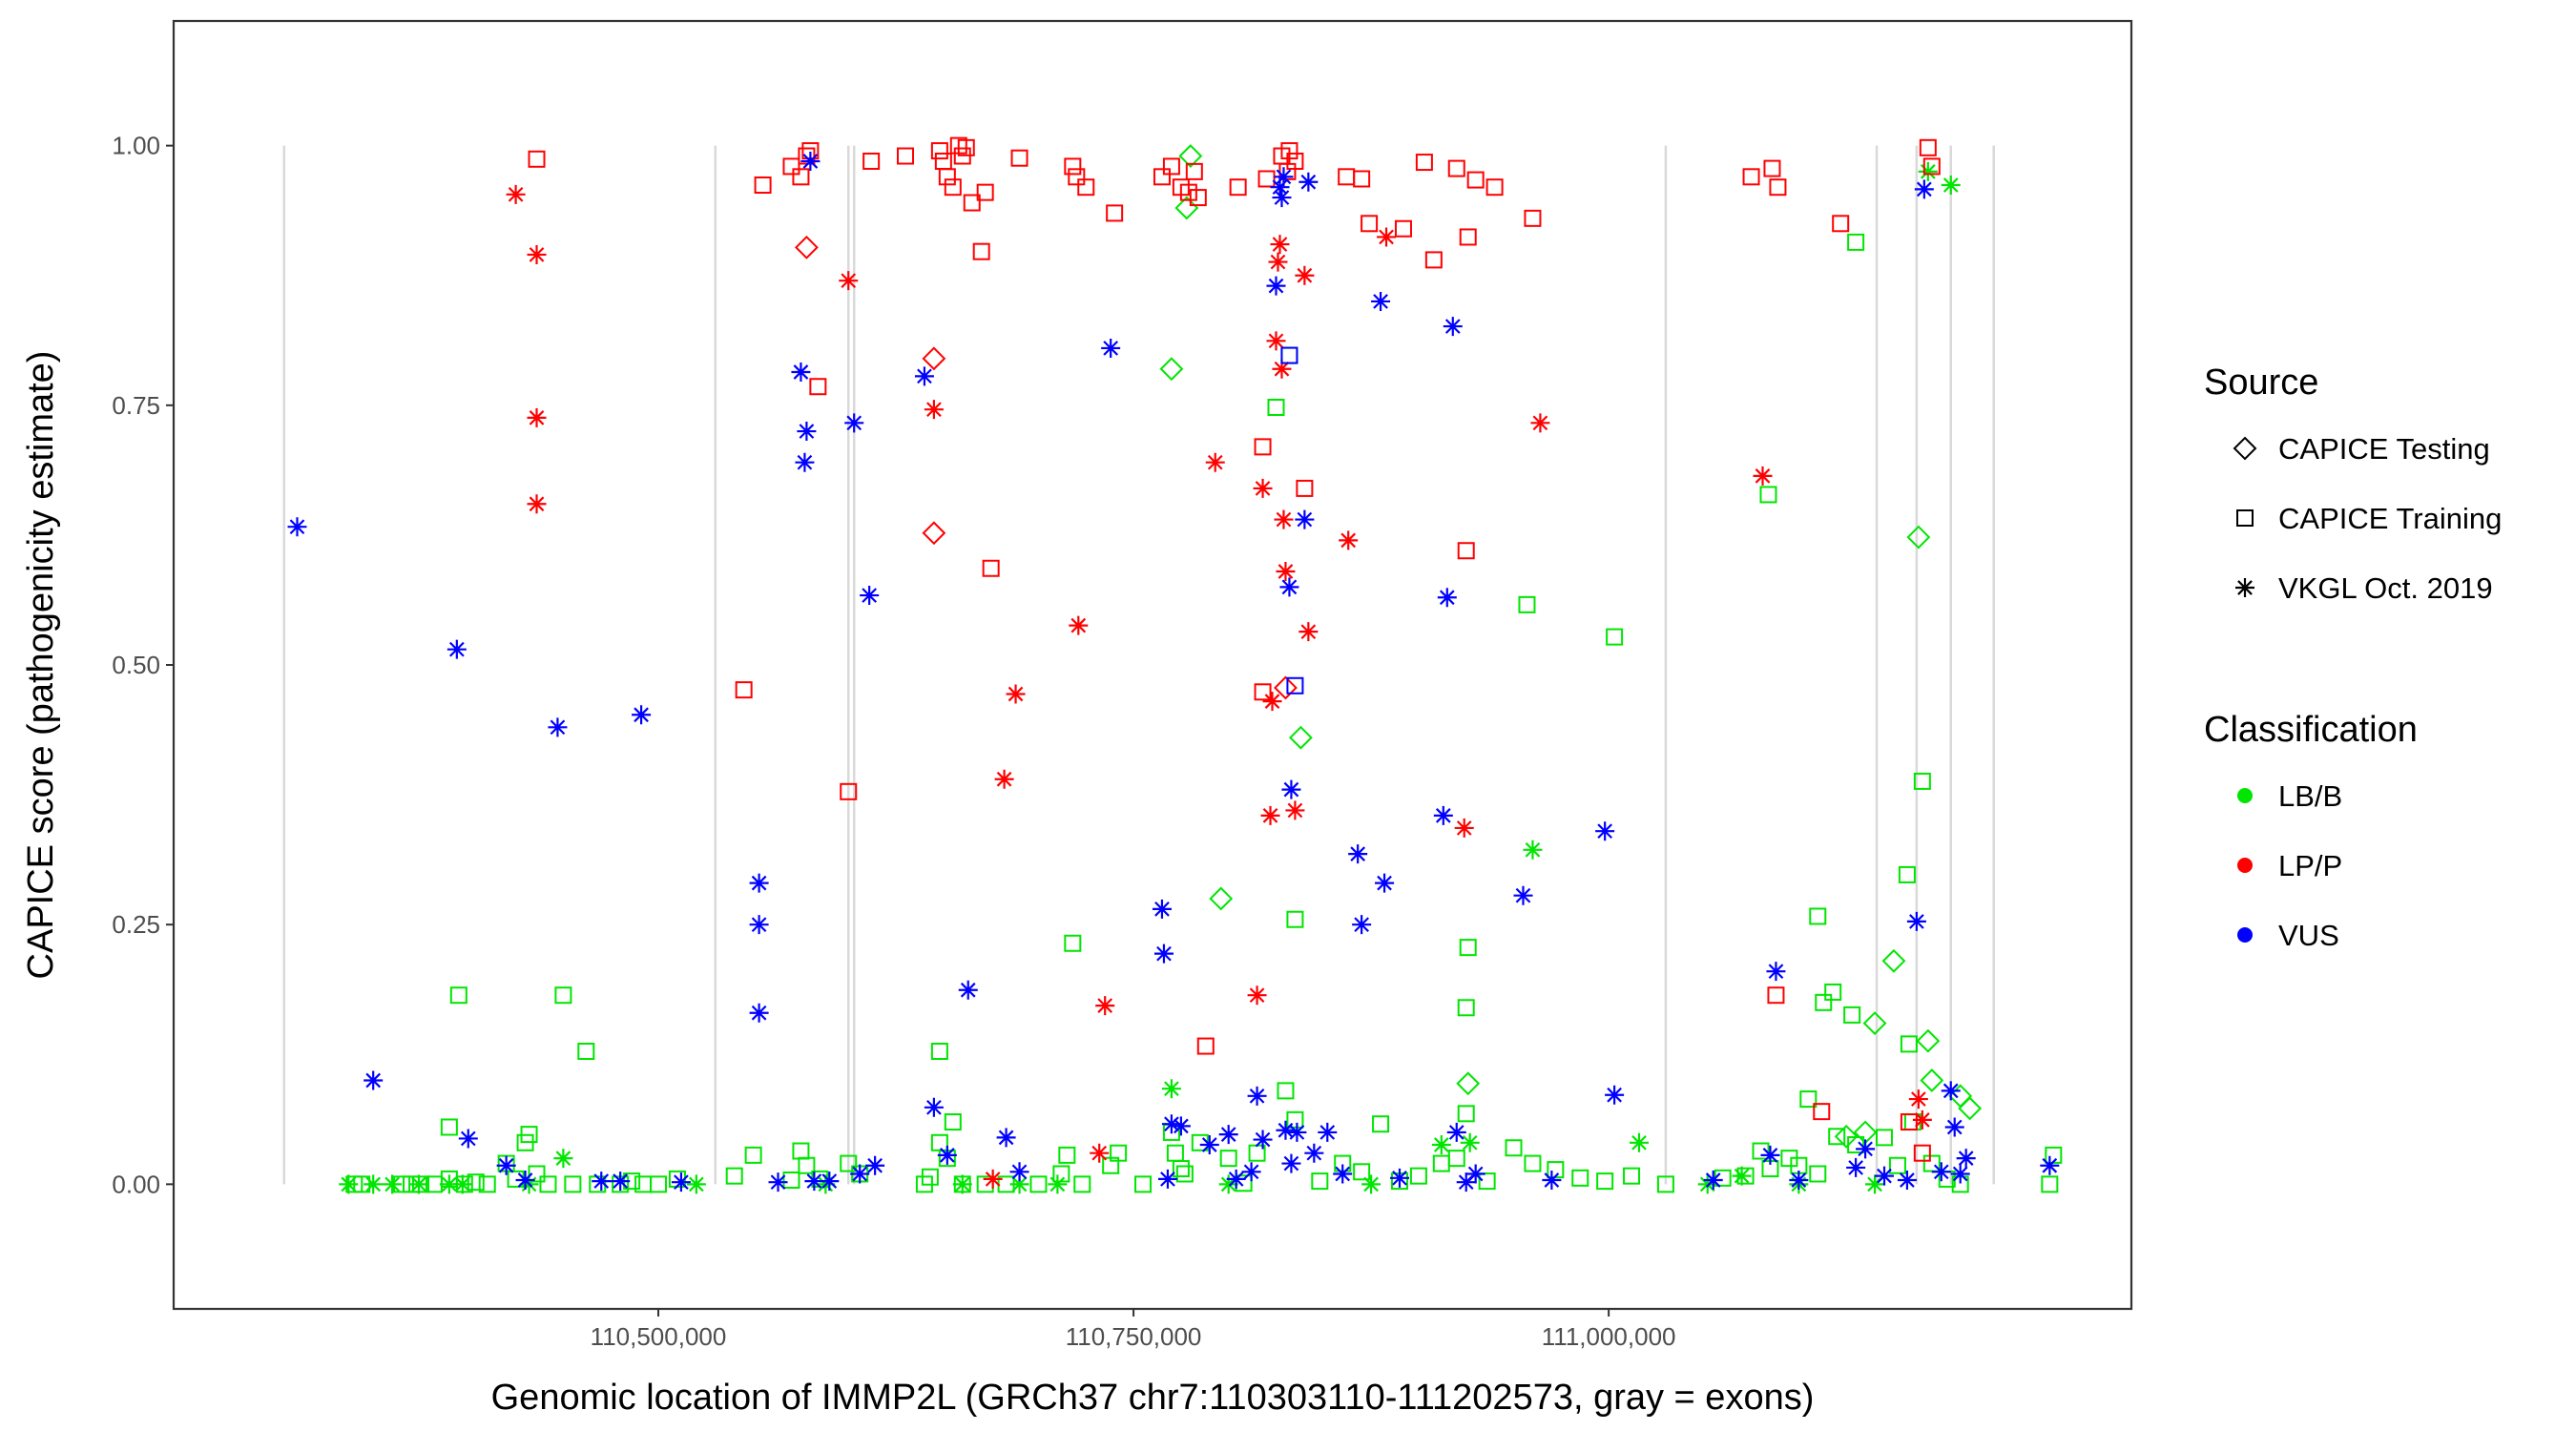 This screenshot has width=2576, height=1431. What do you see at coordinates (659, 1336) in the screenshot?
I see `x-tick-label: 110,500,000` at bounding box center [659, 1336].